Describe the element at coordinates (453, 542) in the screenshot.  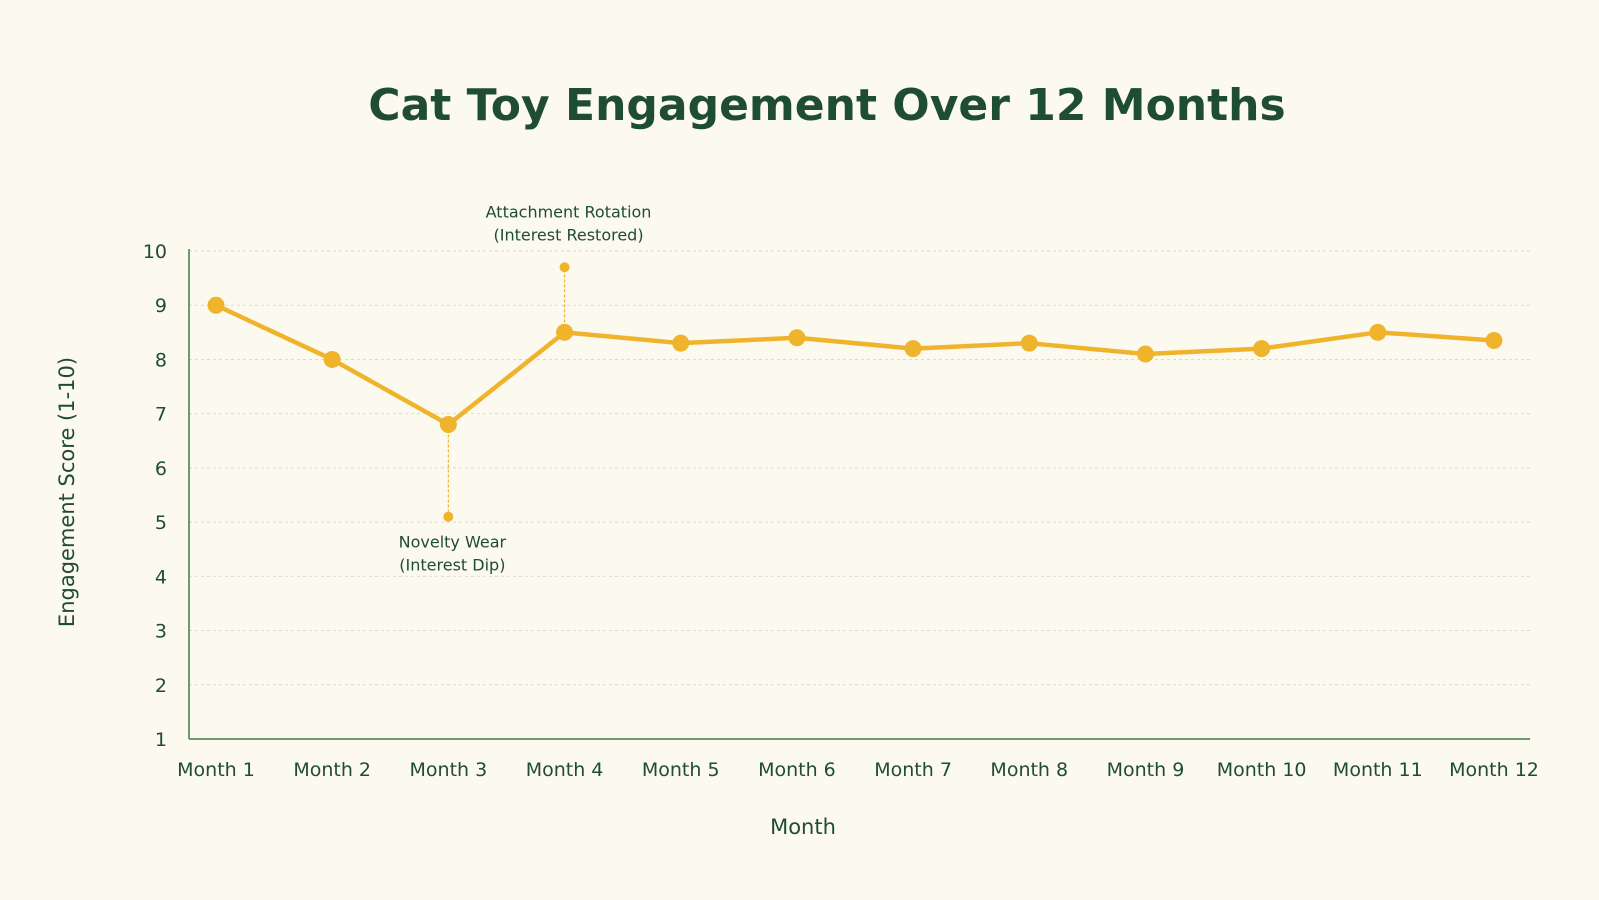
I see `annotation-text: Novelty Wear` at that location.